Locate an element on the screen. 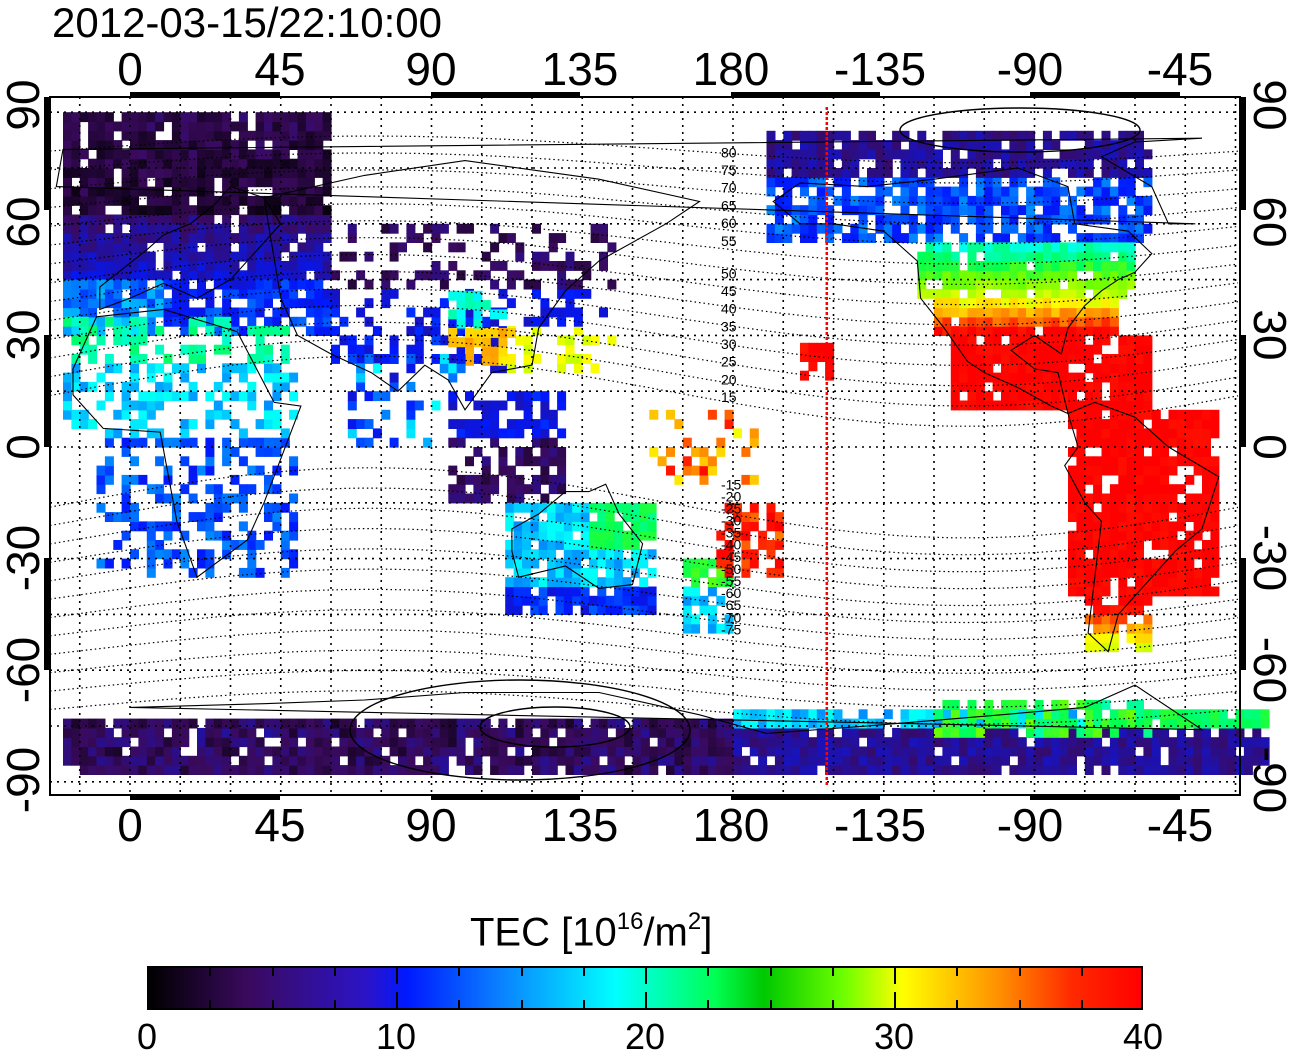 The width and height of the screenshot is (1292, 1057). contour-label: 30 is located at coordinates (729, 344).